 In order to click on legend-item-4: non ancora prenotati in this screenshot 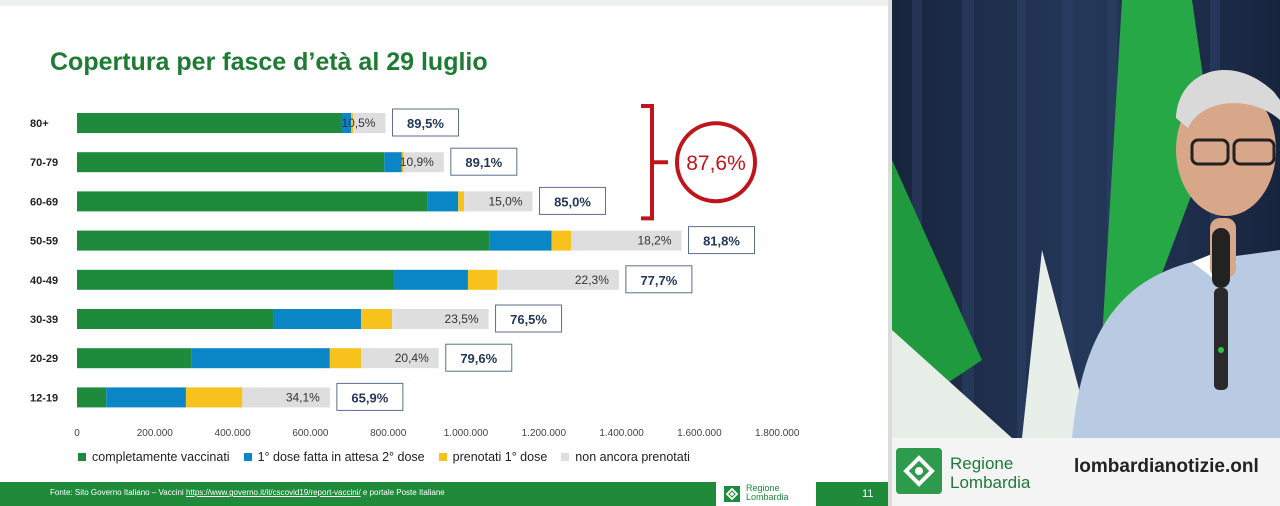, I will do `click(625, 457)`.